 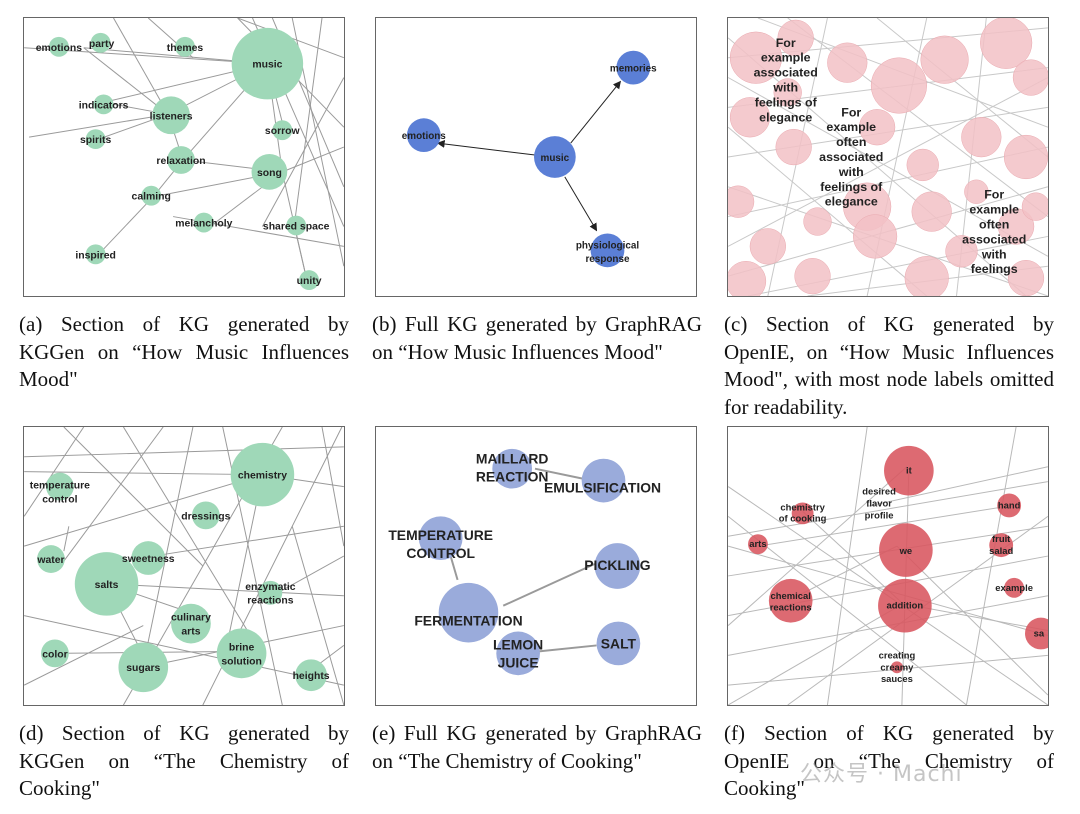 What do you see at coordinates (897, 678) in the screenshot?
I see `svg-text: sauces` at bounding box center [897, 678].